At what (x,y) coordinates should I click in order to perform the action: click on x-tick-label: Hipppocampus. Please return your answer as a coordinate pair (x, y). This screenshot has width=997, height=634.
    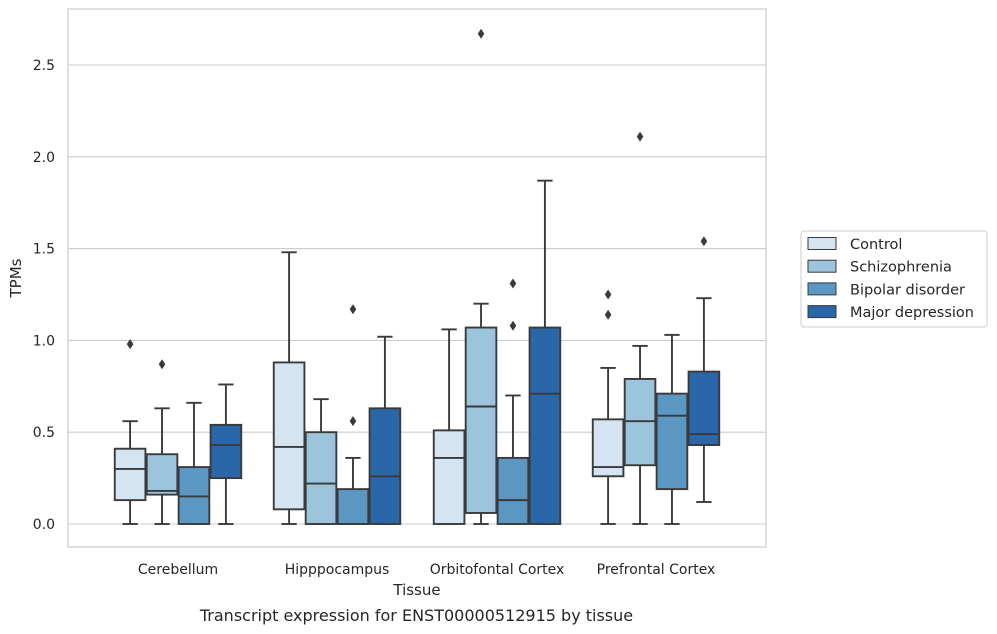
    Looking at the image, I should click on (337, 570).